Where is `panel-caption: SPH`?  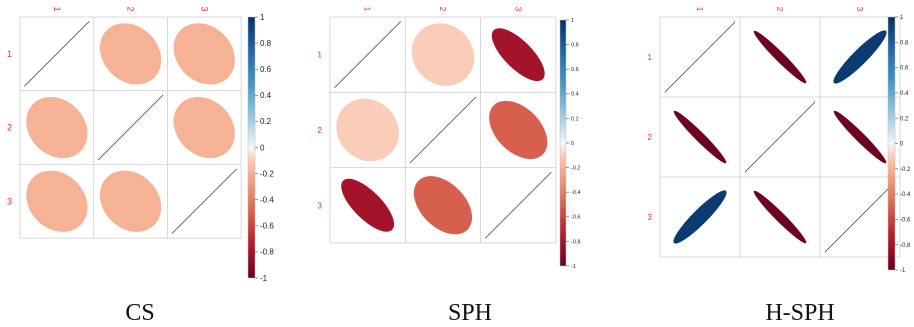 panel-caption: SPH is located at coordinates (470, 313).